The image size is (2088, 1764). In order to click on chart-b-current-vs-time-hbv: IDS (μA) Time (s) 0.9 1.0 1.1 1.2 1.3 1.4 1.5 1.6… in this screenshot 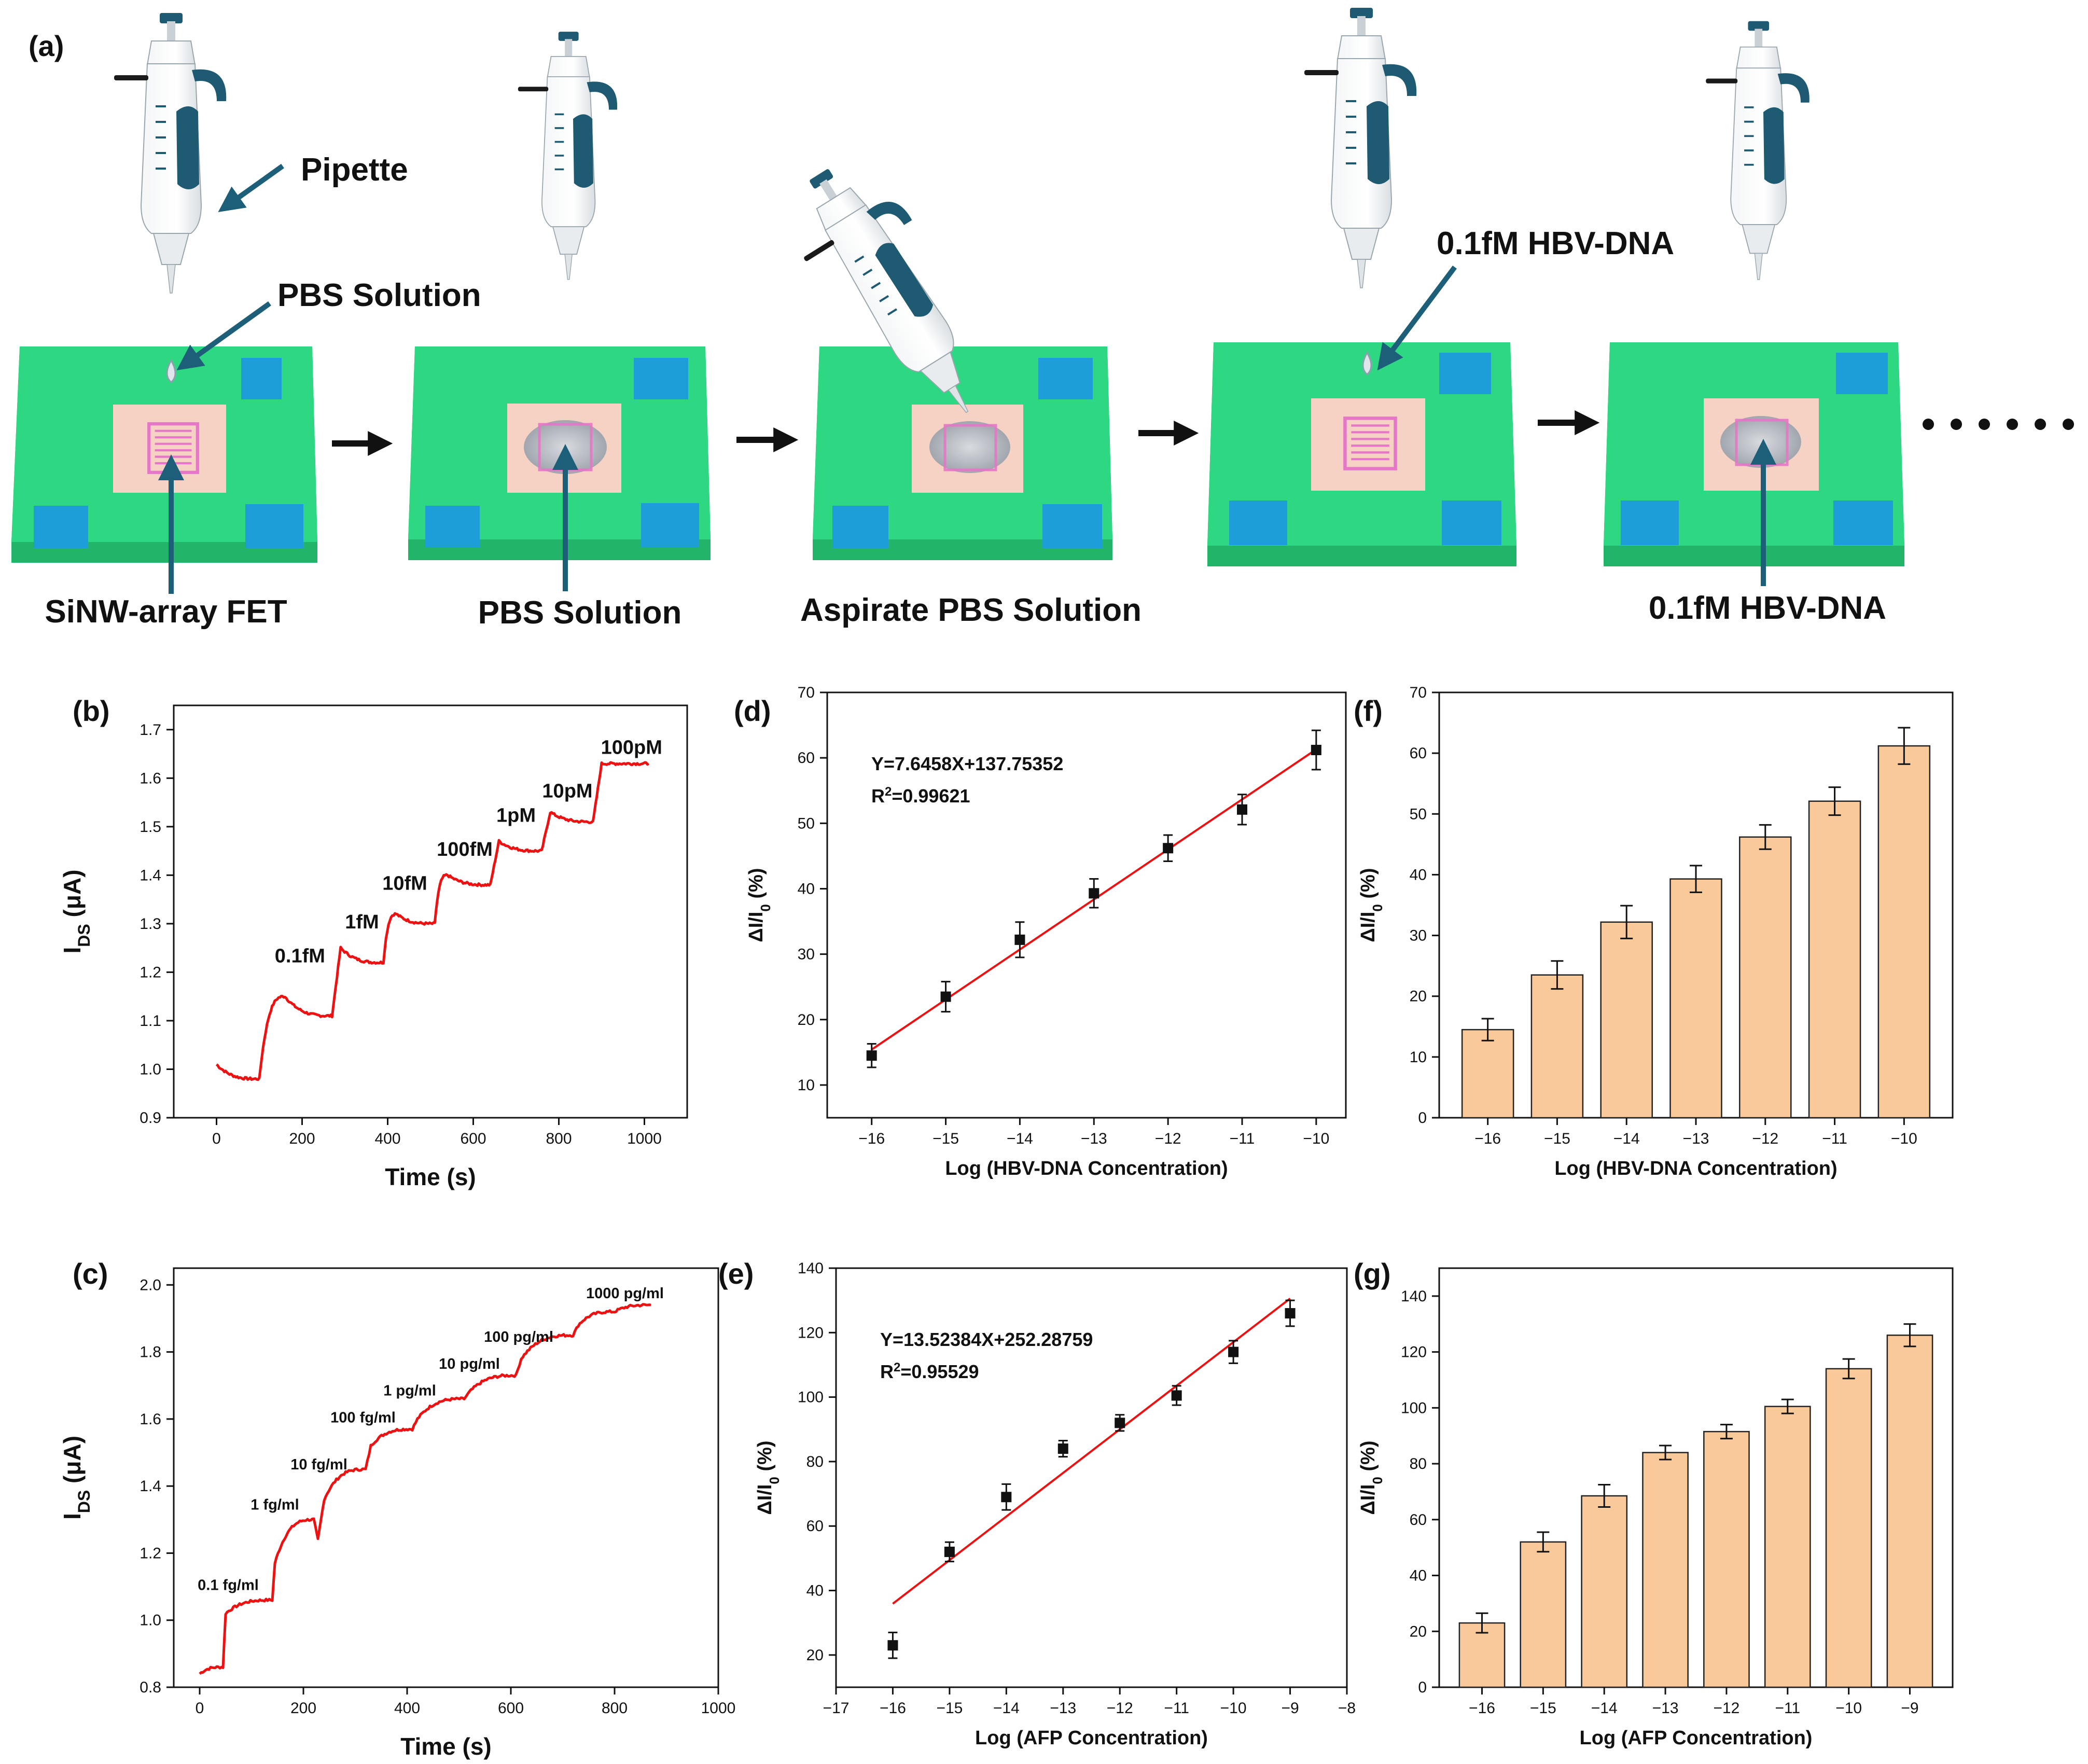, I will do `click(373, 947)`.